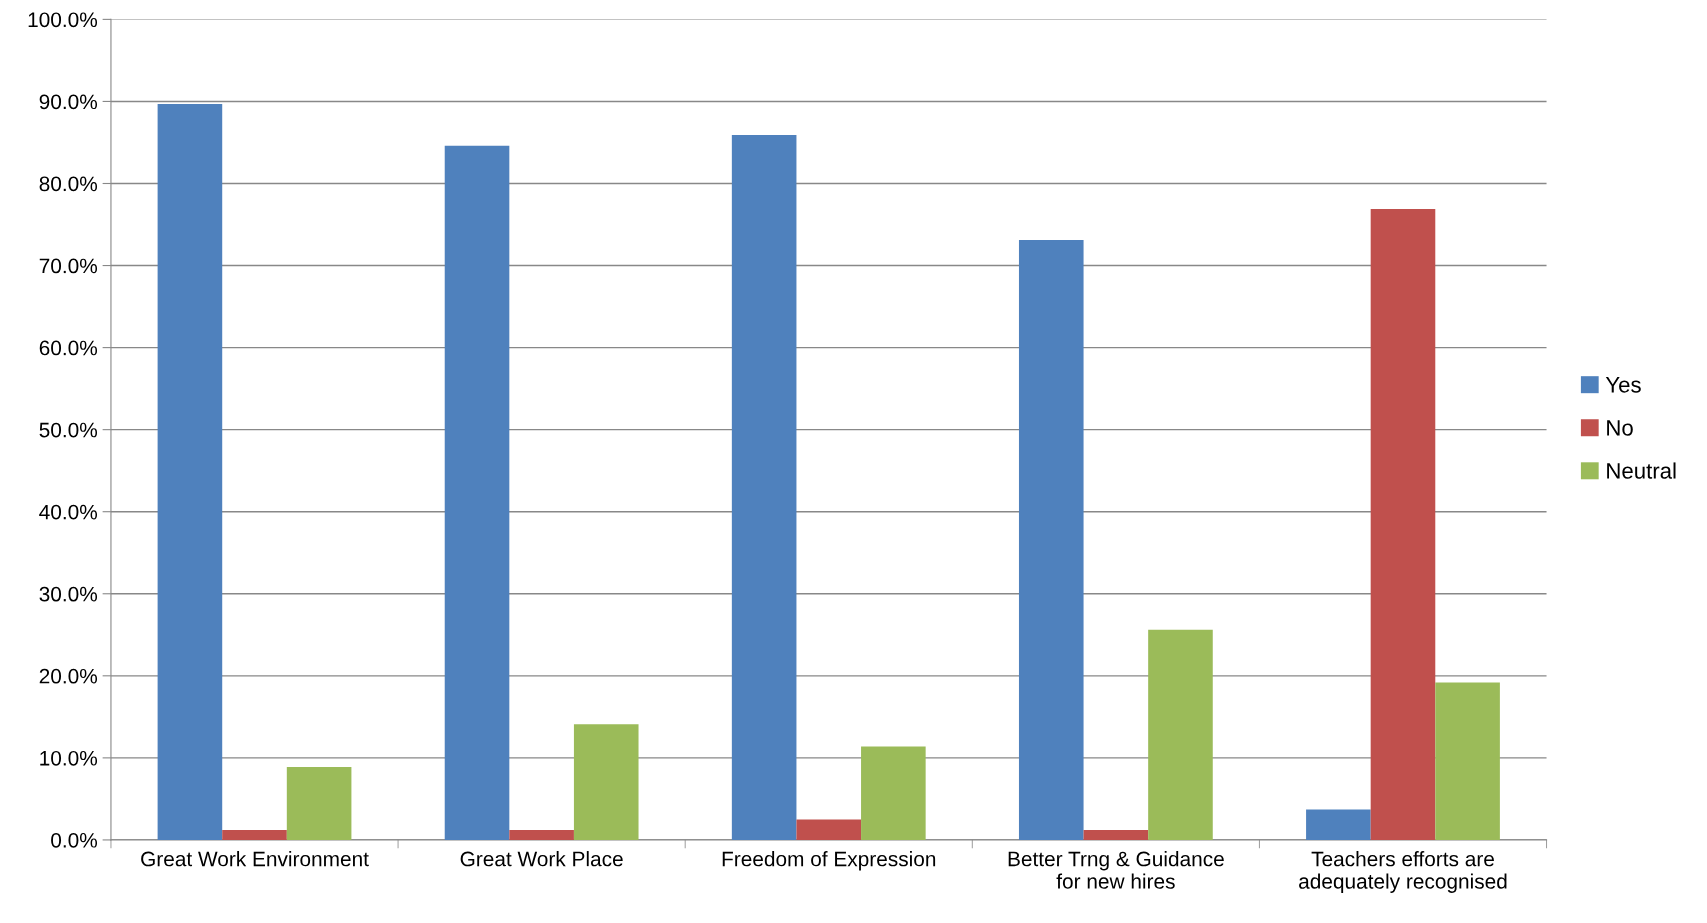 The height and width of the screenshot is (923, 1707). I want to click on y-tick-label: 90.0%, so click(68, 102).